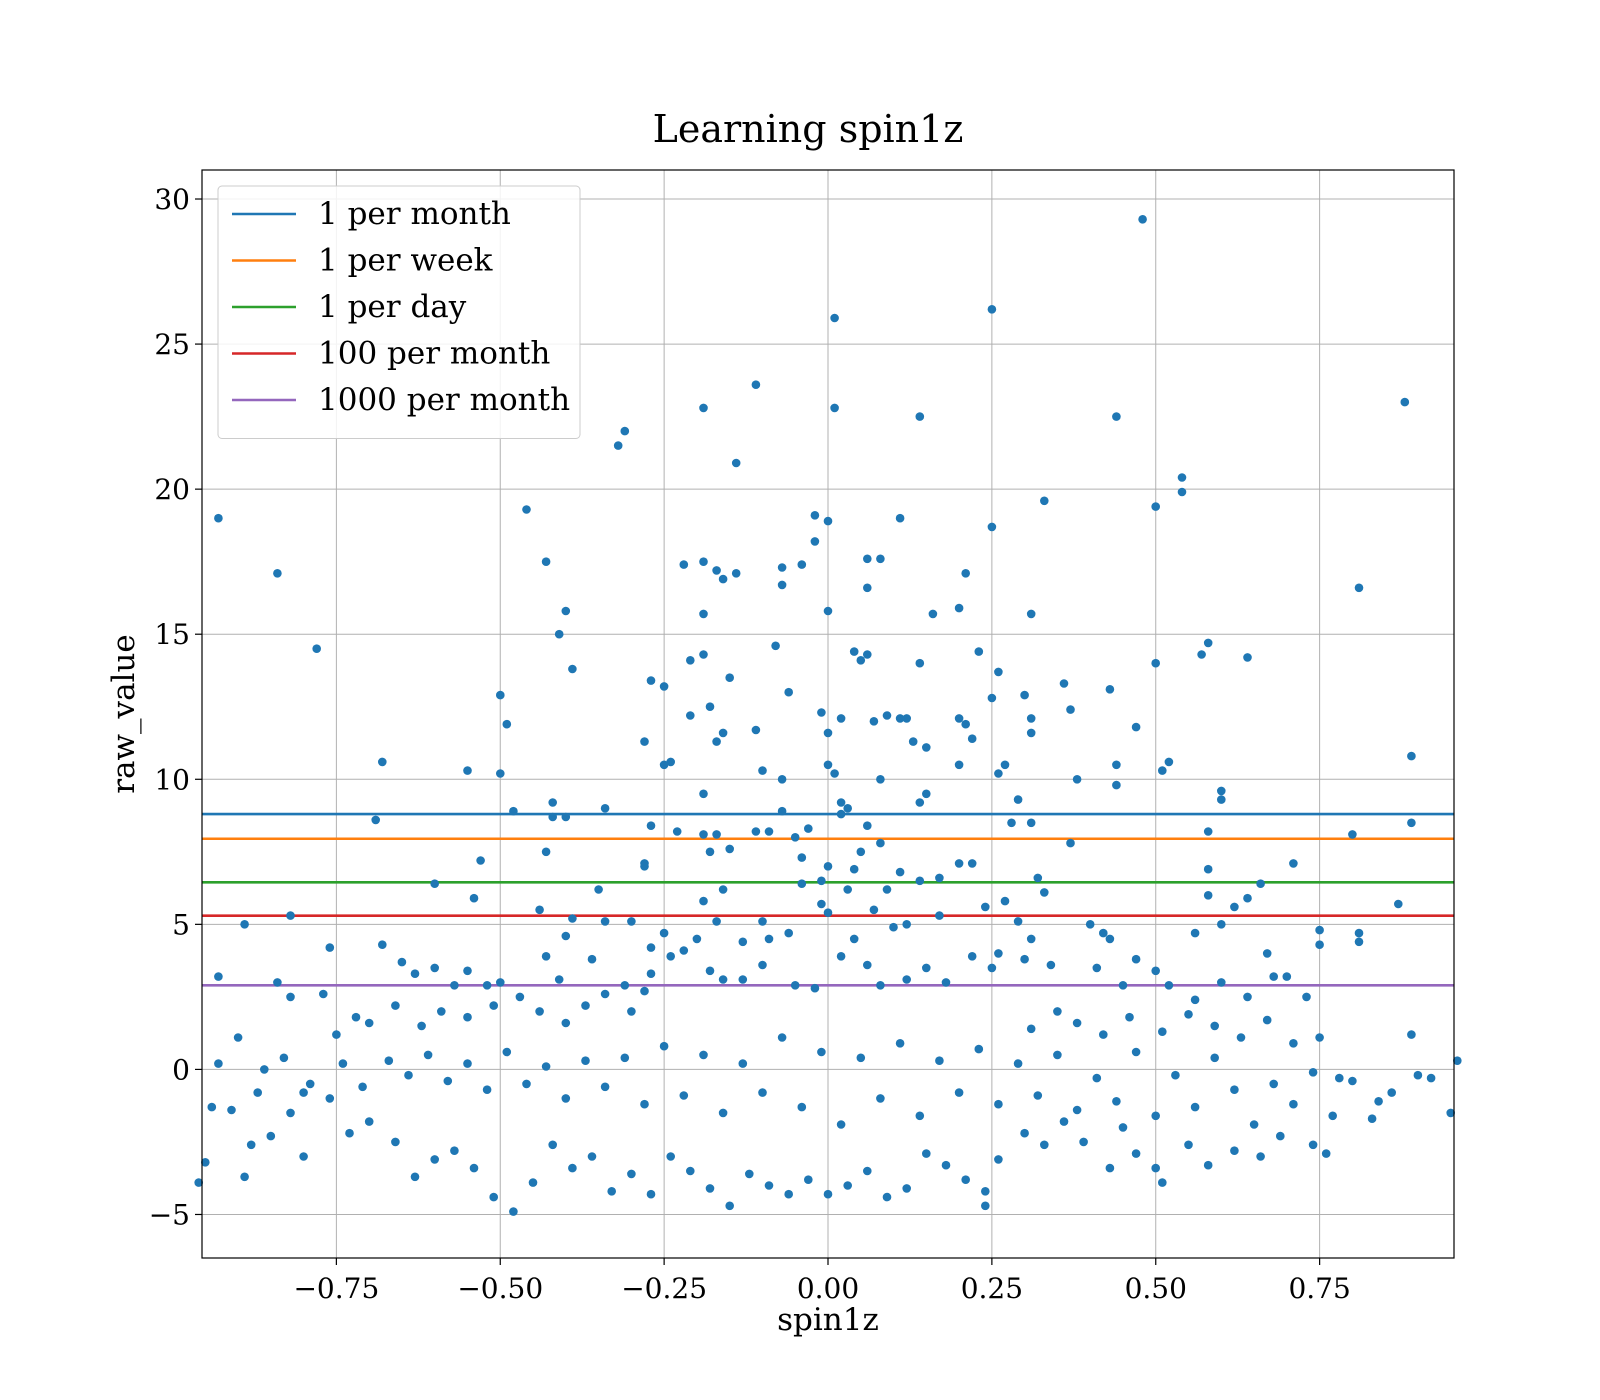 The height and width of the screenshot is (1400, 1600). What do you see at coordinates (828, 1288) in the screenshot?
I see `x-tick-label: 0.00` at bounding box center [828, 1288].